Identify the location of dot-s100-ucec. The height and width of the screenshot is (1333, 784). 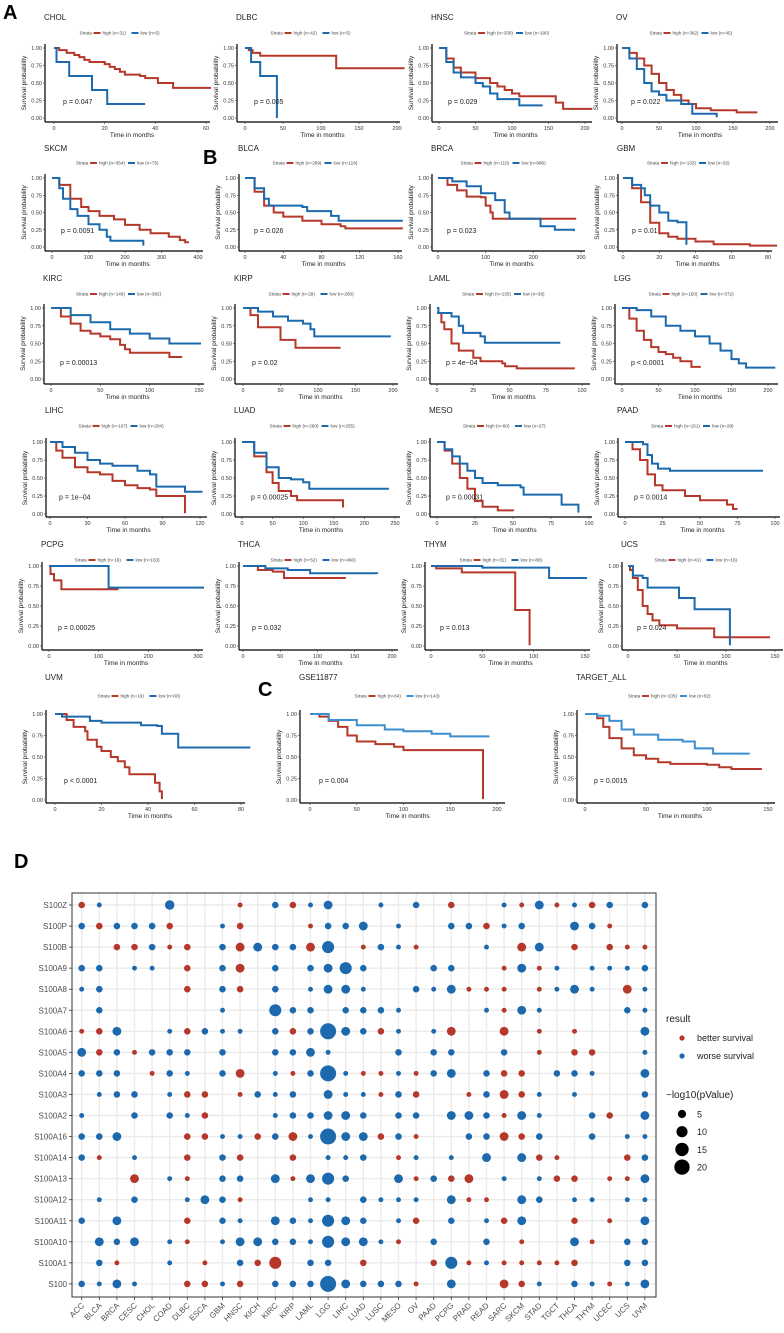
(610, 1284).